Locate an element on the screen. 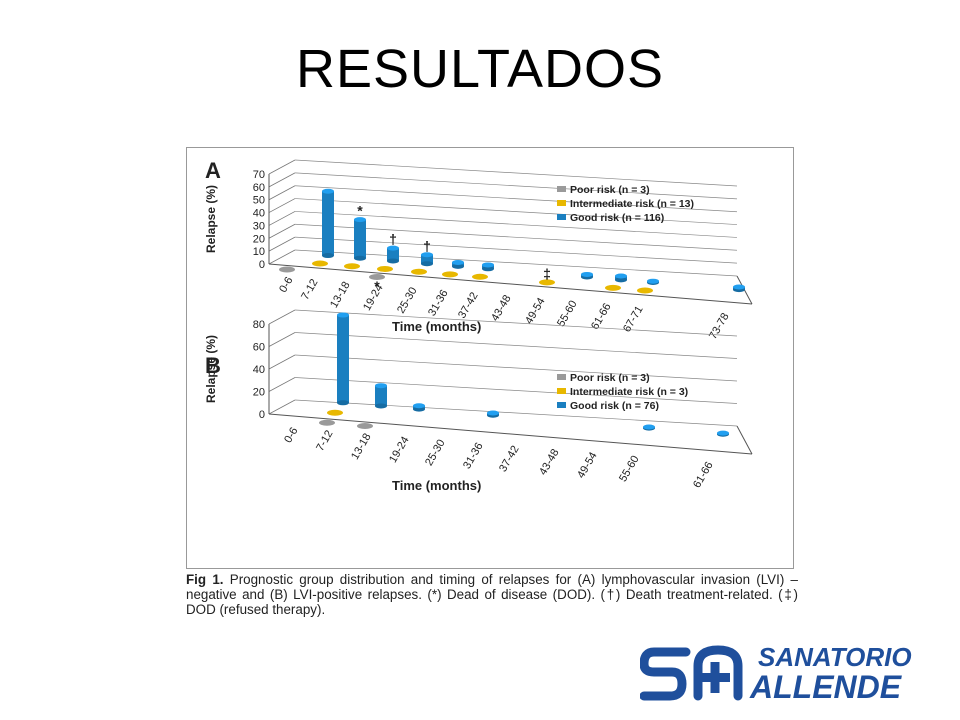  x-tick-label: 7-12 is located at coordinates (309, 289).